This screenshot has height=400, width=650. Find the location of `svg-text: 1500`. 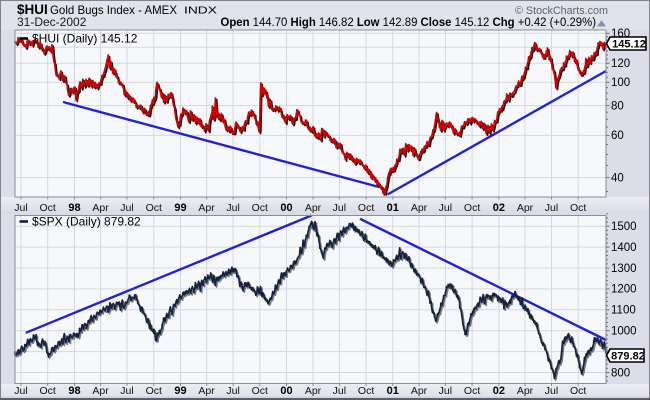

svg-text: 1500 is located at coordinates (624, 227).